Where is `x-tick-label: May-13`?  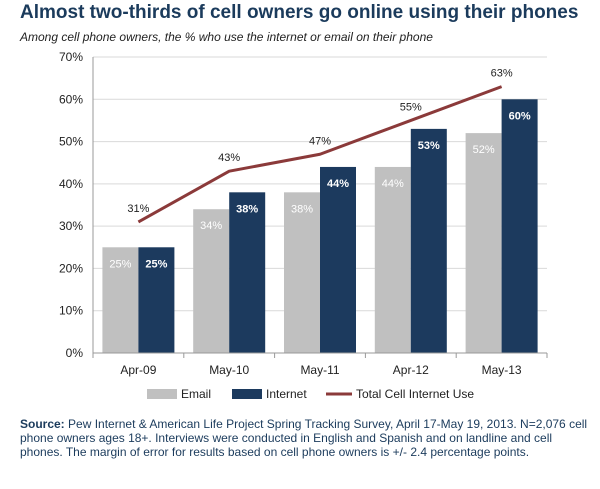
x-tick-label: May-13 is located at coordinates (502, 370).